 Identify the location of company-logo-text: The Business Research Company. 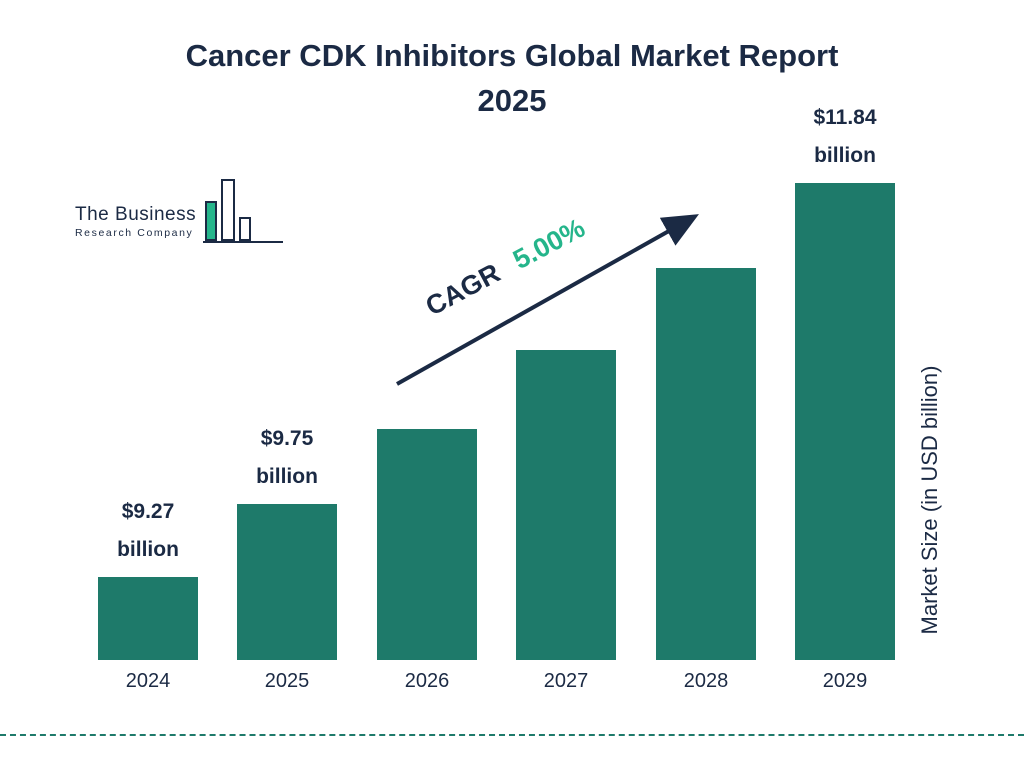
(135, 221).